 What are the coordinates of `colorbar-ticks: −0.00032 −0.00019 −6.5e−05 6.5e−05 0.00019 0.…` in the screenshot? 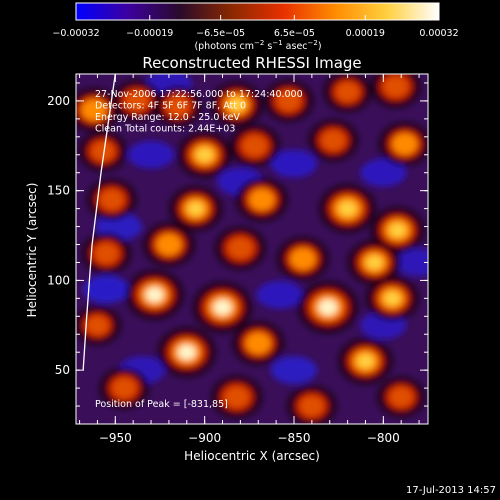 It's located at (255, 27).